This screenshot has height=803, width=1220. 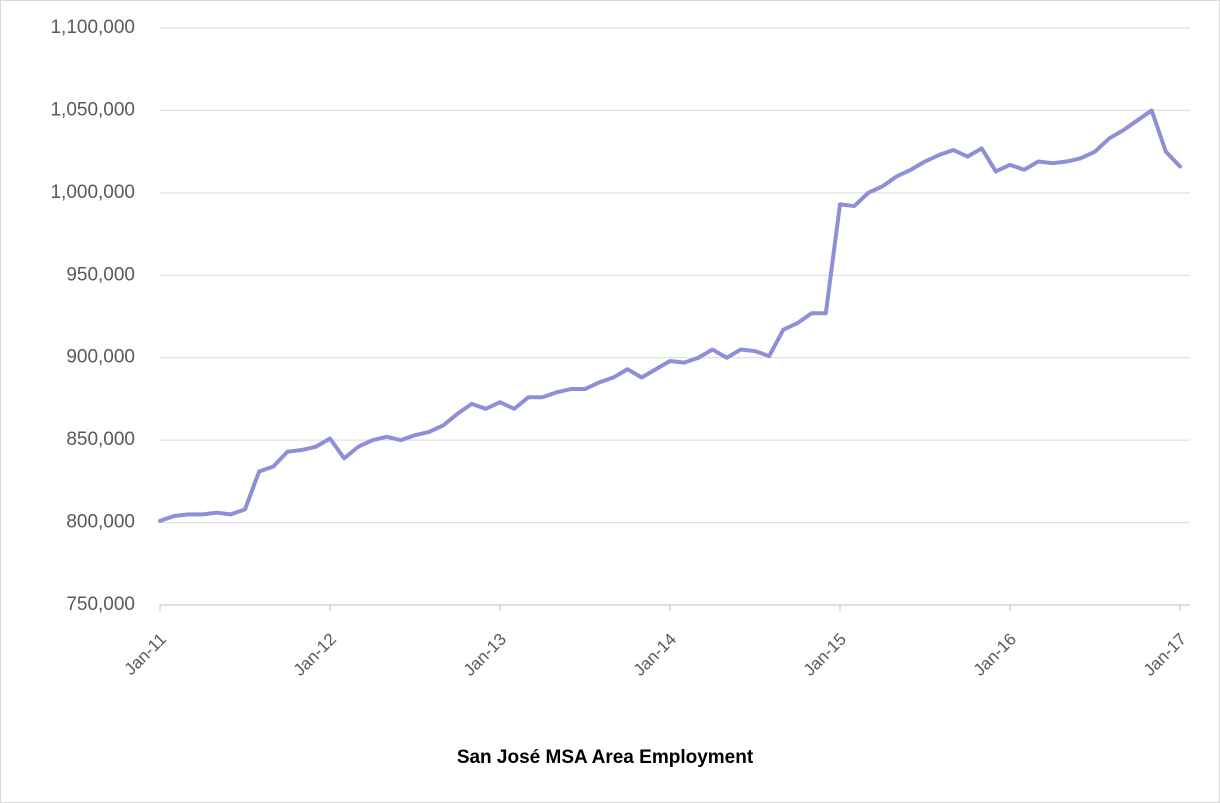 What do you see at coordinates (485, 655) in the screenshot?
I see `x-tick-label: Jan-13` at bounding box center [485, 655].